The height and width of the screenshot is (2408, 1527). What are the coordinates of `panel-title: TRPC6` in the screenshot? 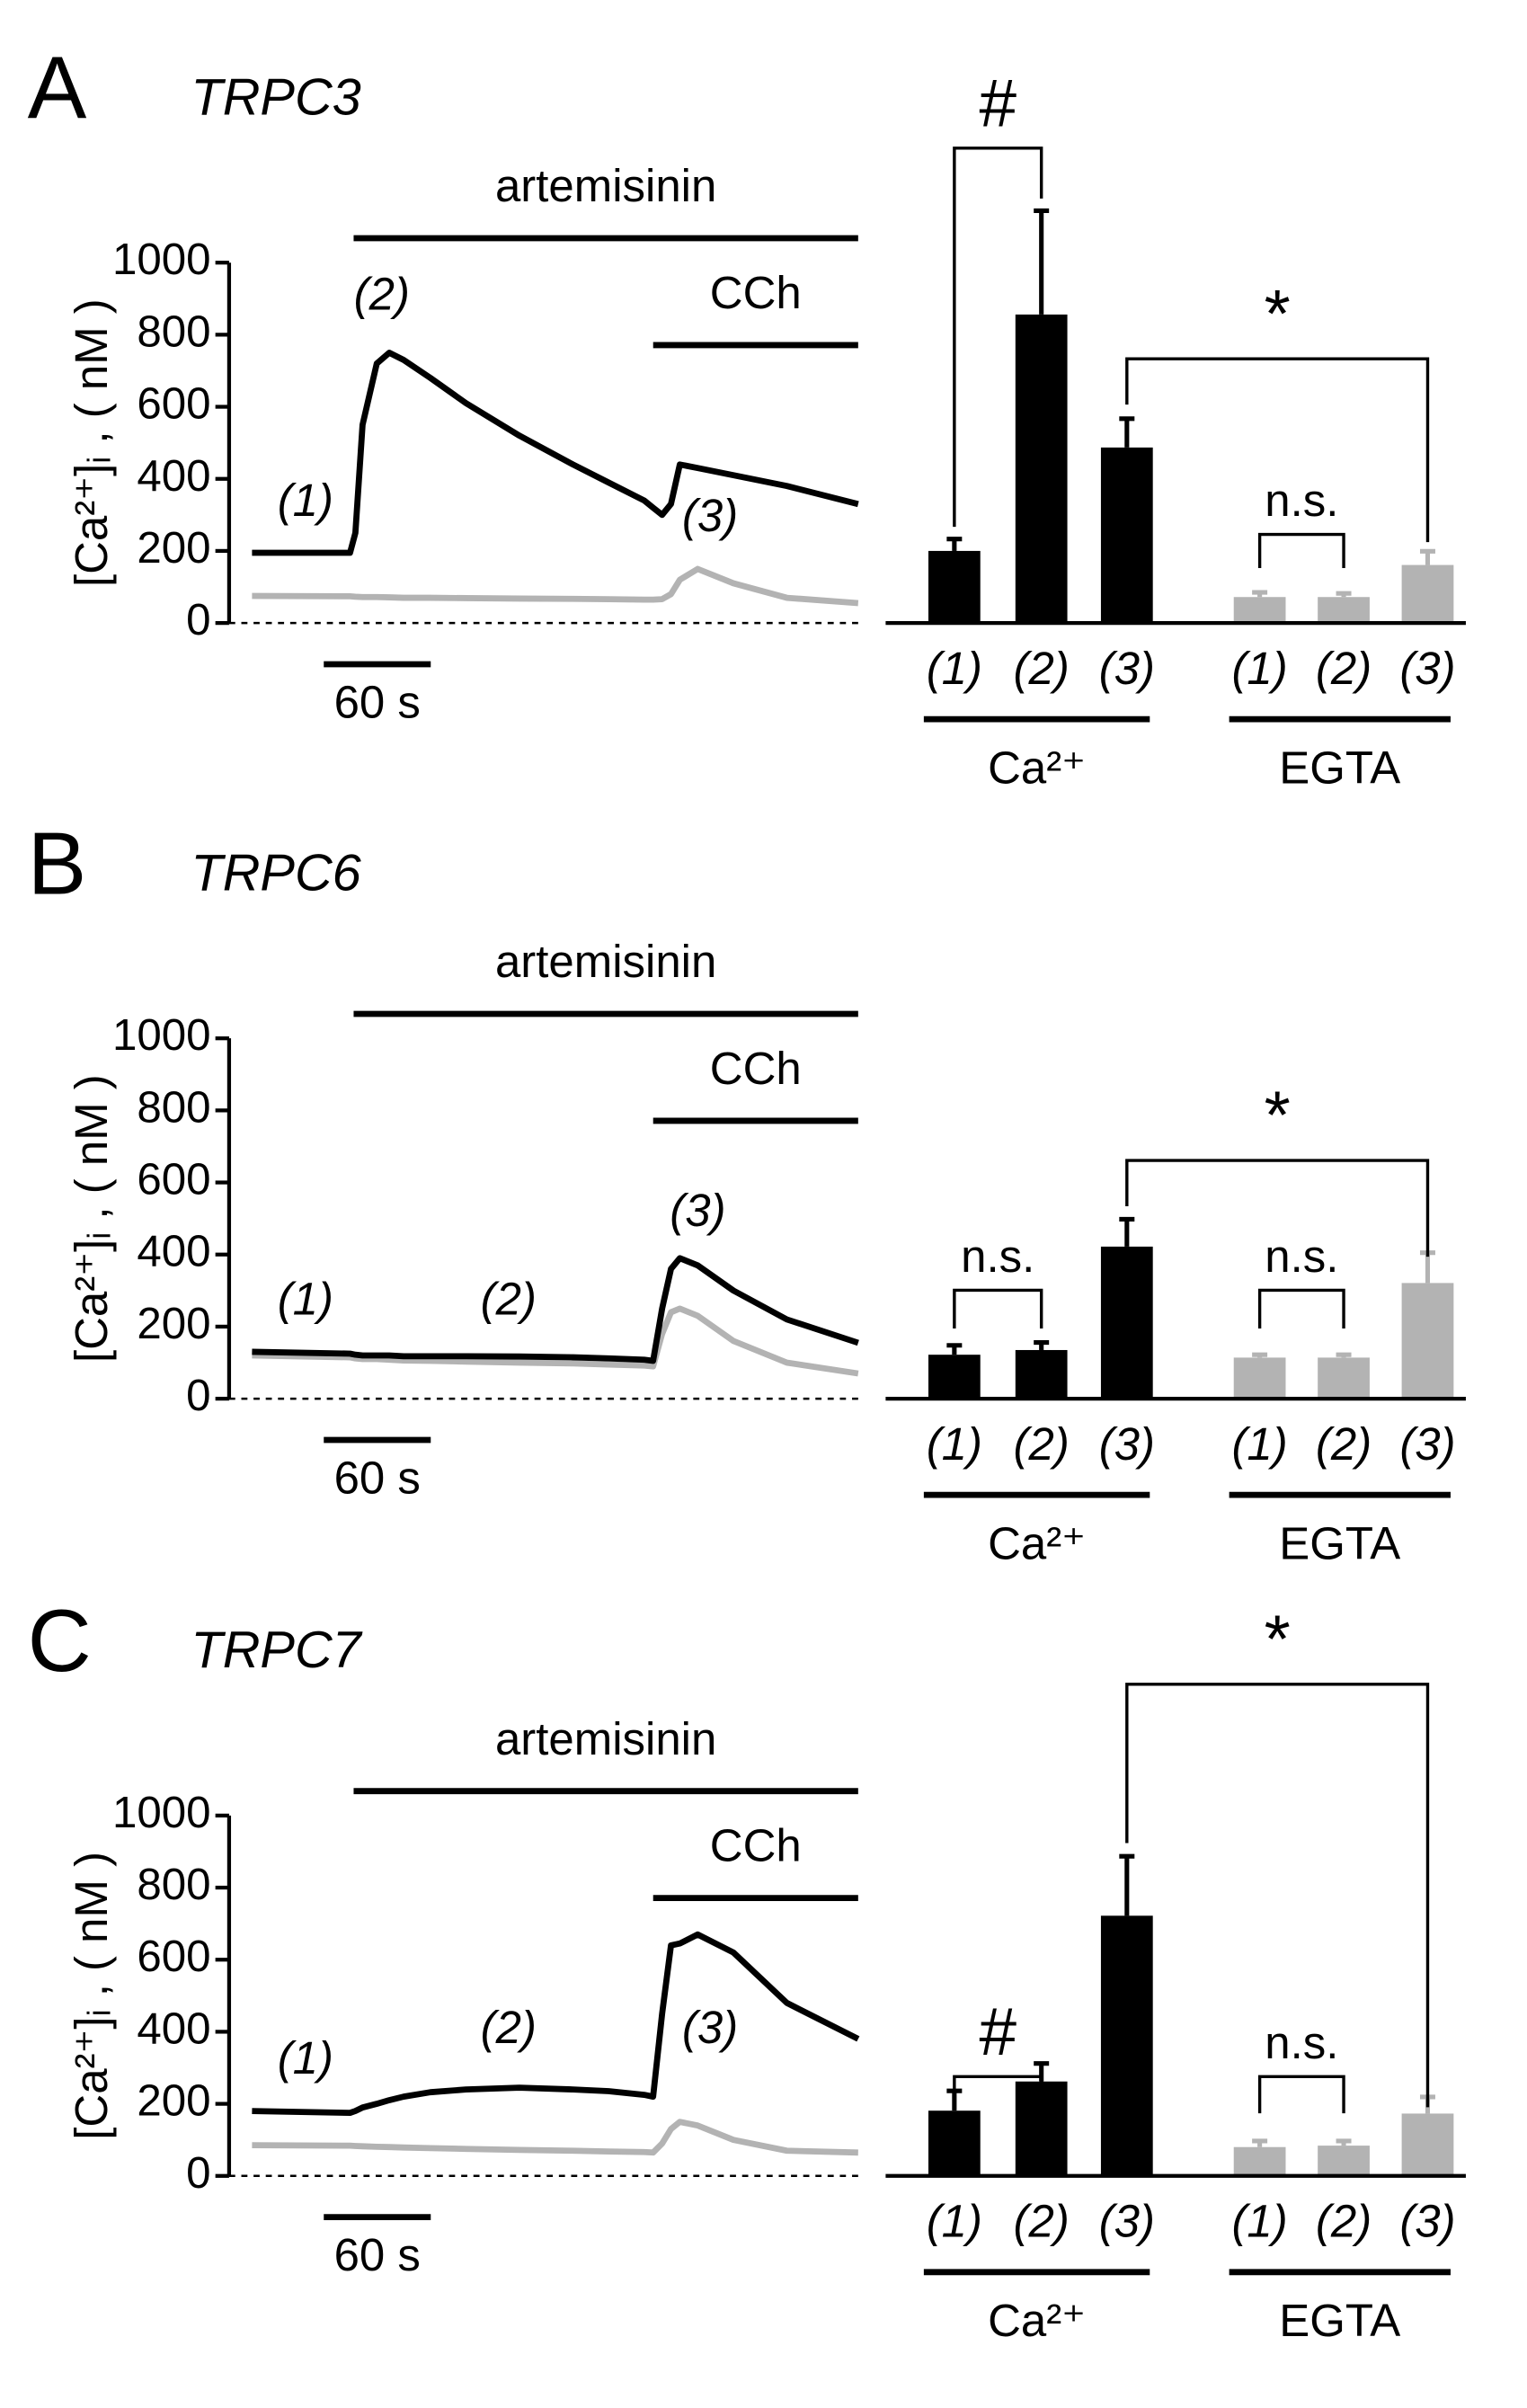 It's located at (276, 873).